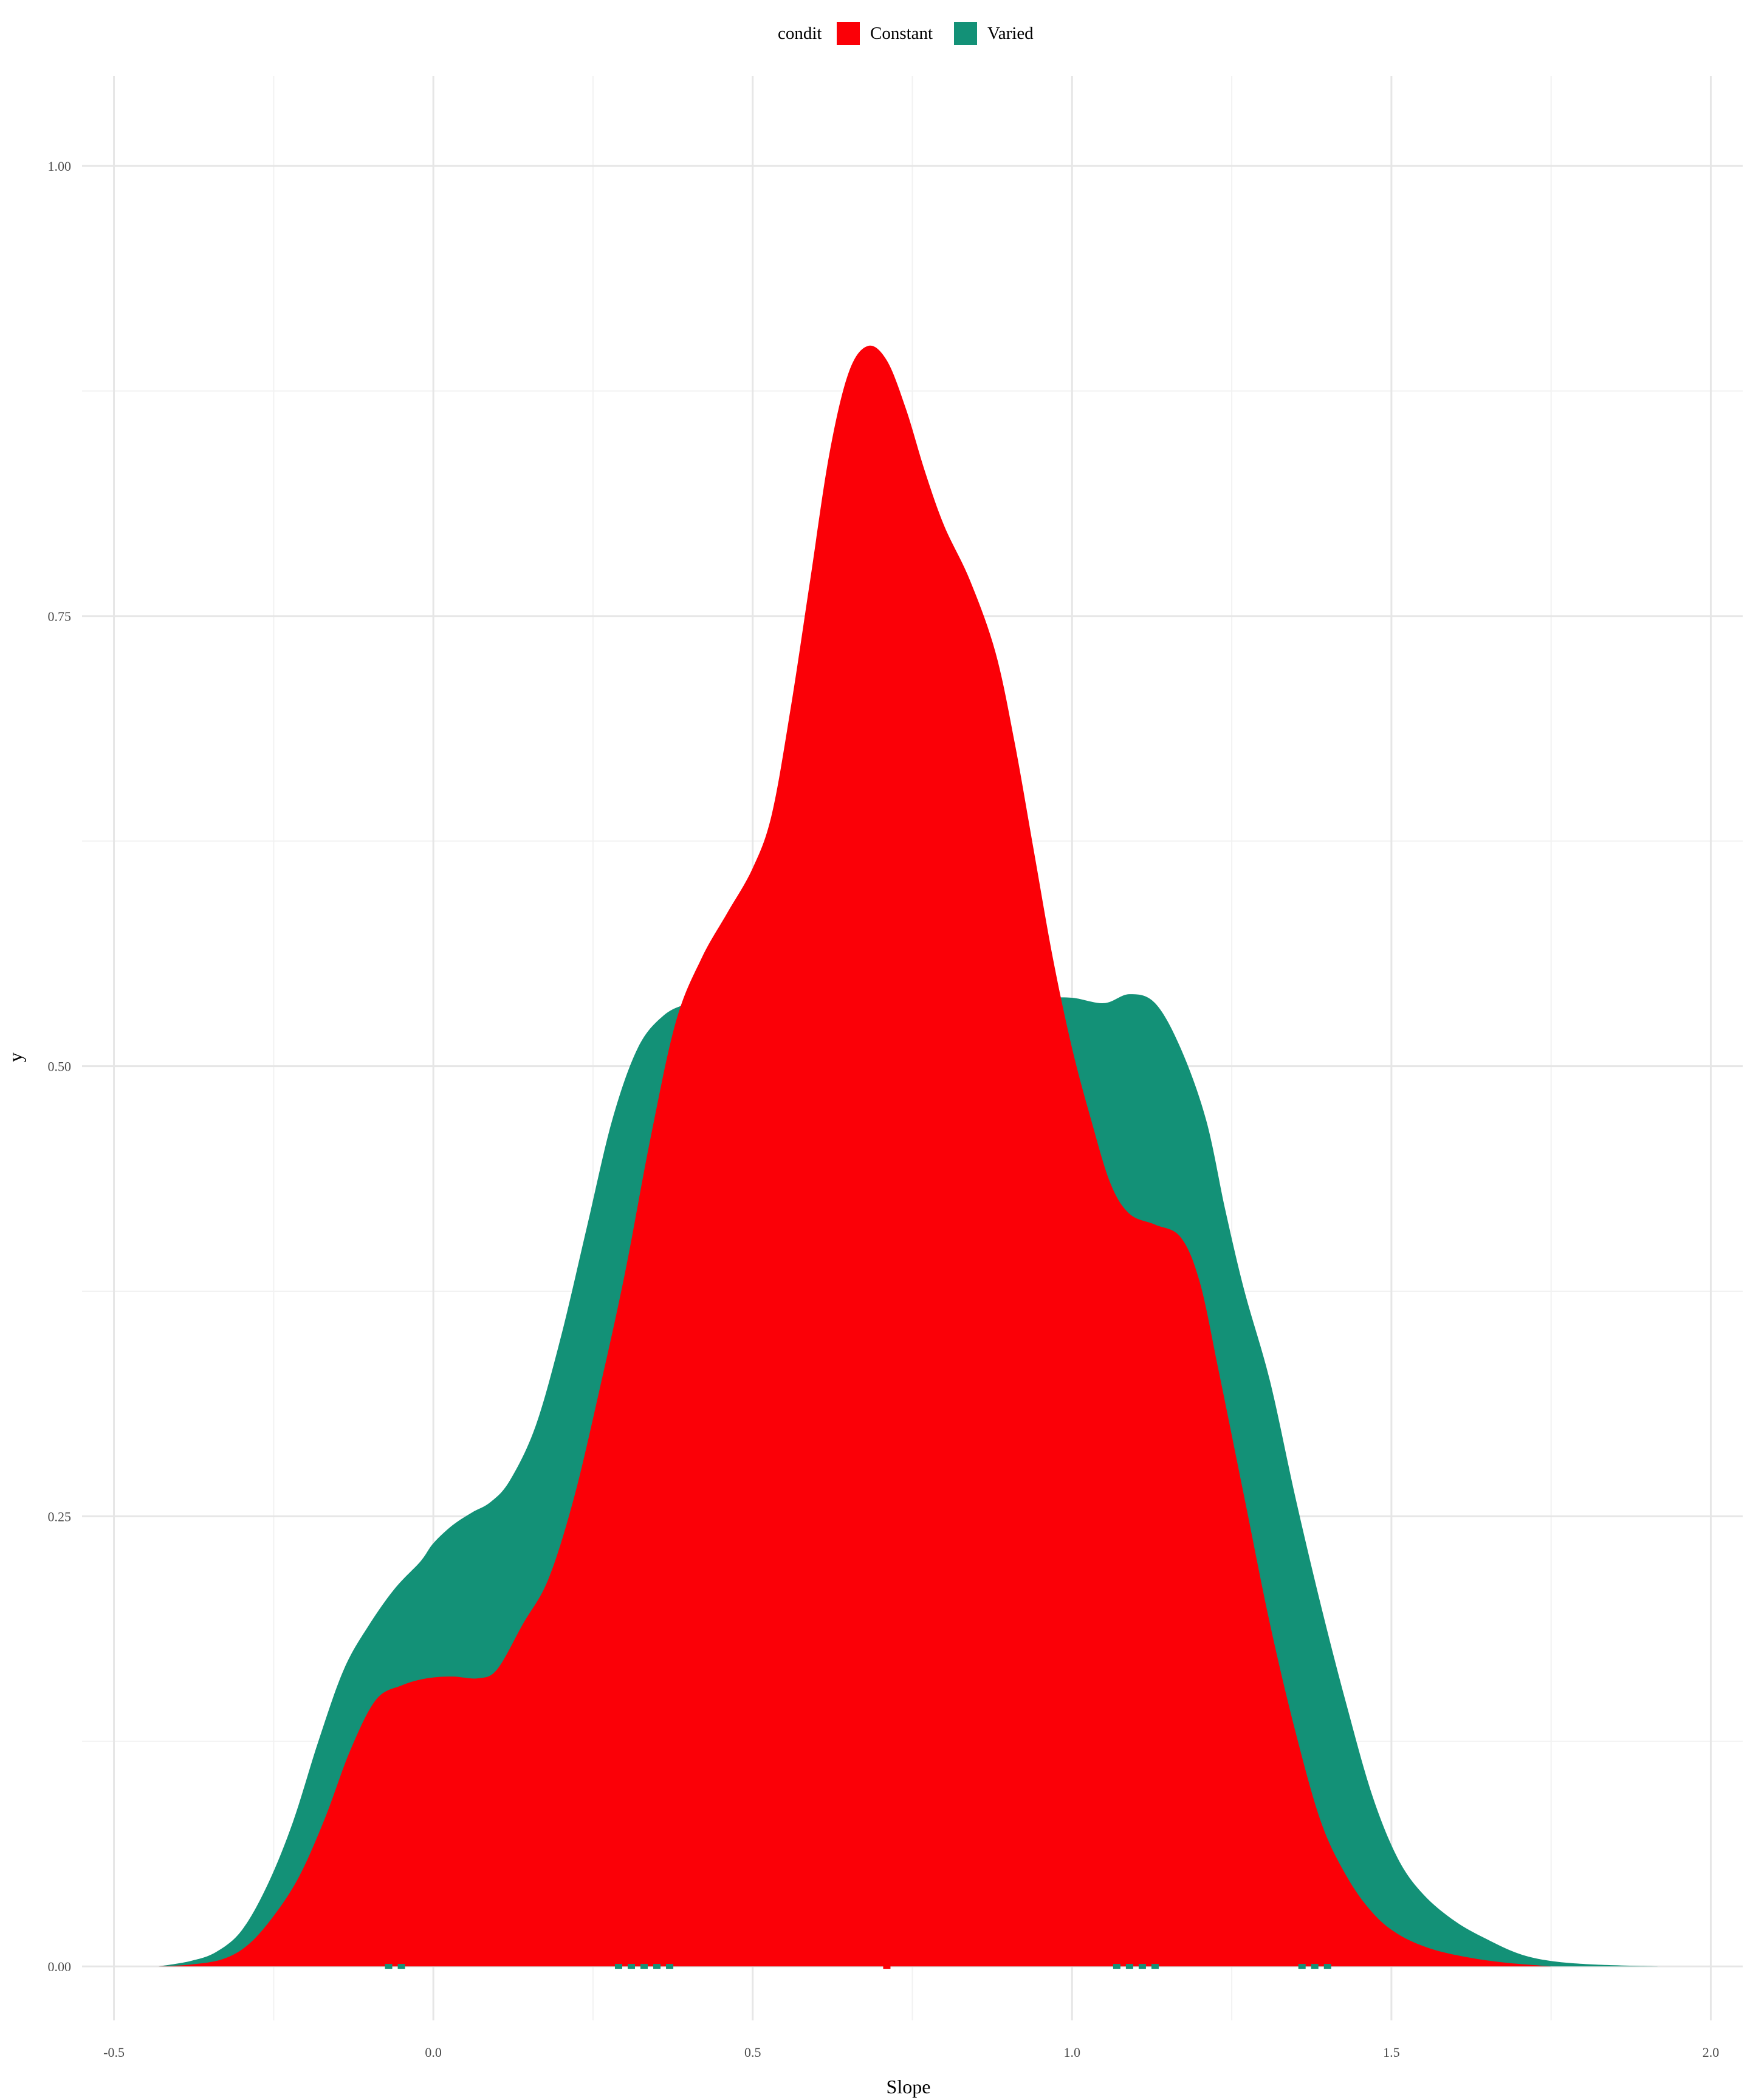 This screenshot has height=2100, width=1750. What do you see at coordinates (800, 33) in the screenshot?
I see `legend-title: condit` at bounding box center [800, 33].